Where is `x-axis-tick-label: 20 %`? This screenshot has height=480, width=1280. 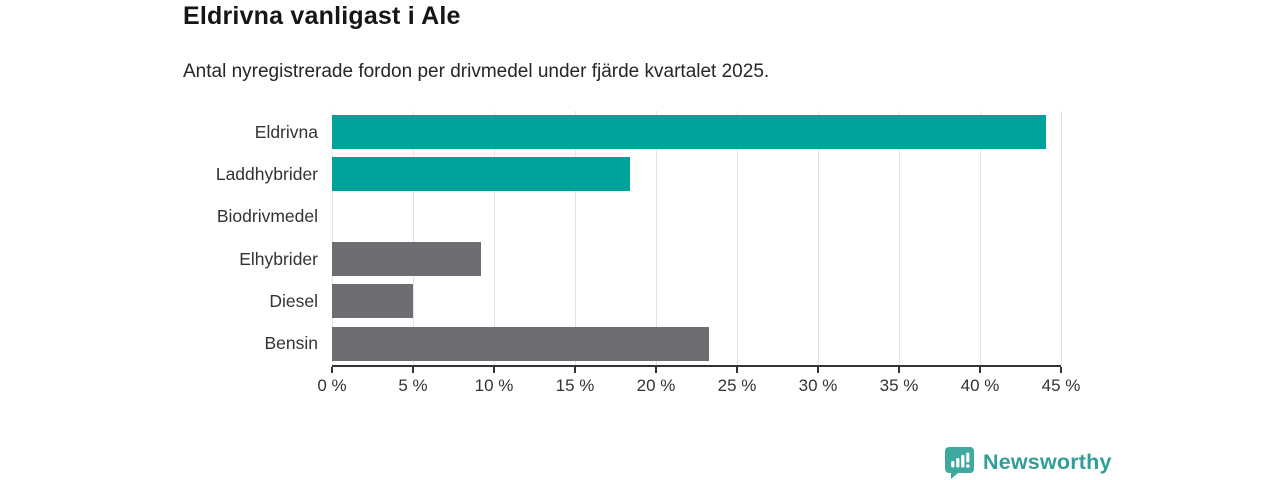 x-axis-tick-label: 20 % is located at coordinates (656, 385).